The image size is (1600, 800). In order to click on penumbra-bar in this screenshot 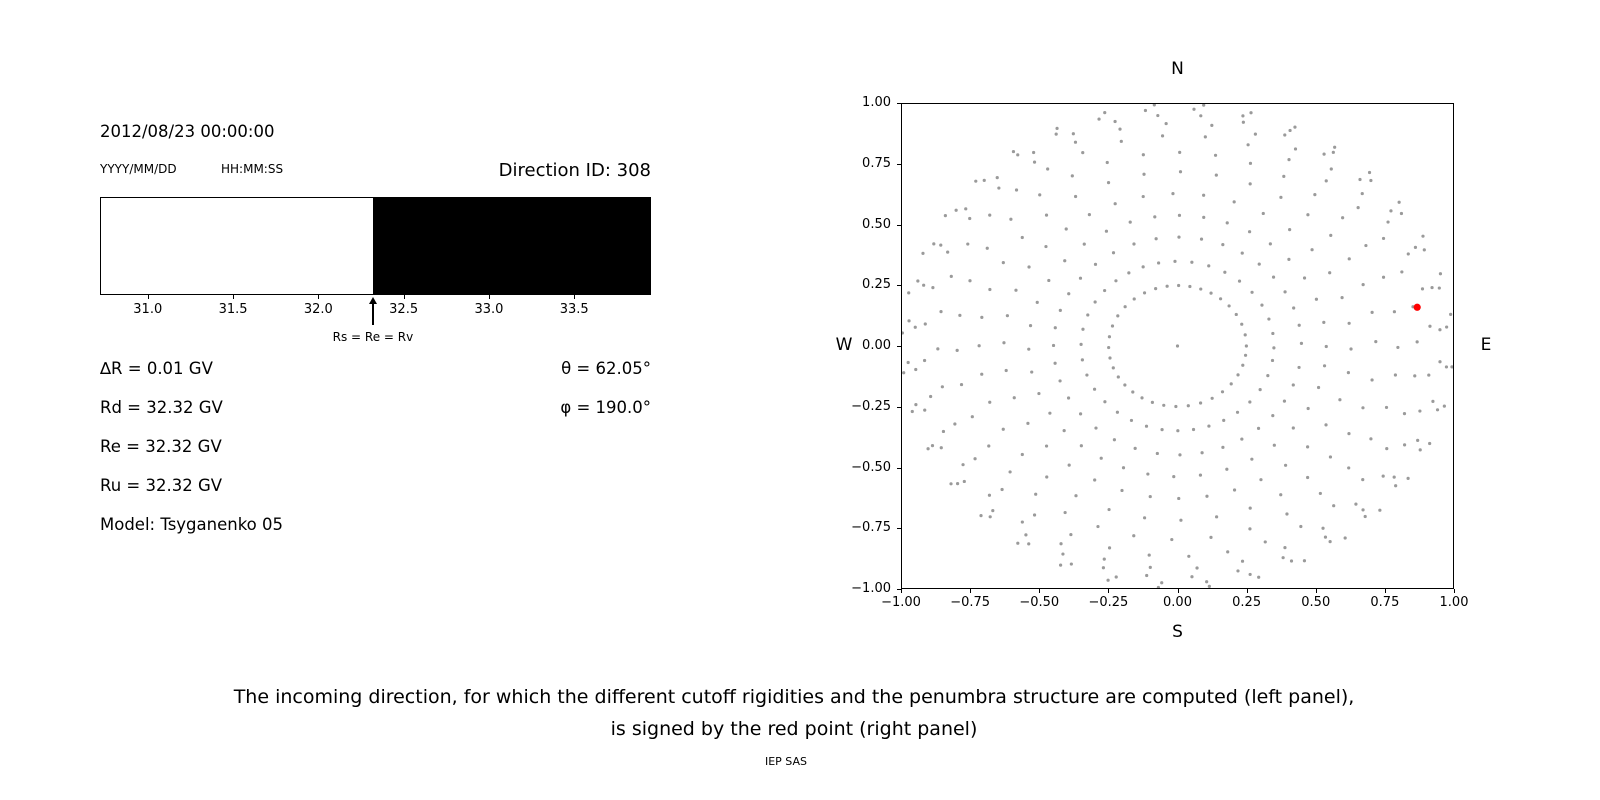, I will do `click(375, 246)`.